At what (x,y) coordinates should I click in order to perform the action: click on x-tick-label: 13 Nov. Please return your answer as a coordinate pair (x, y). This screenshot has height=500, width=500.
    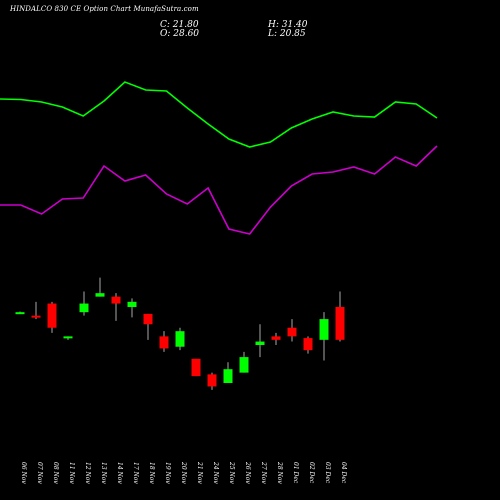
    Looking at the image, I should click on (103, 473).